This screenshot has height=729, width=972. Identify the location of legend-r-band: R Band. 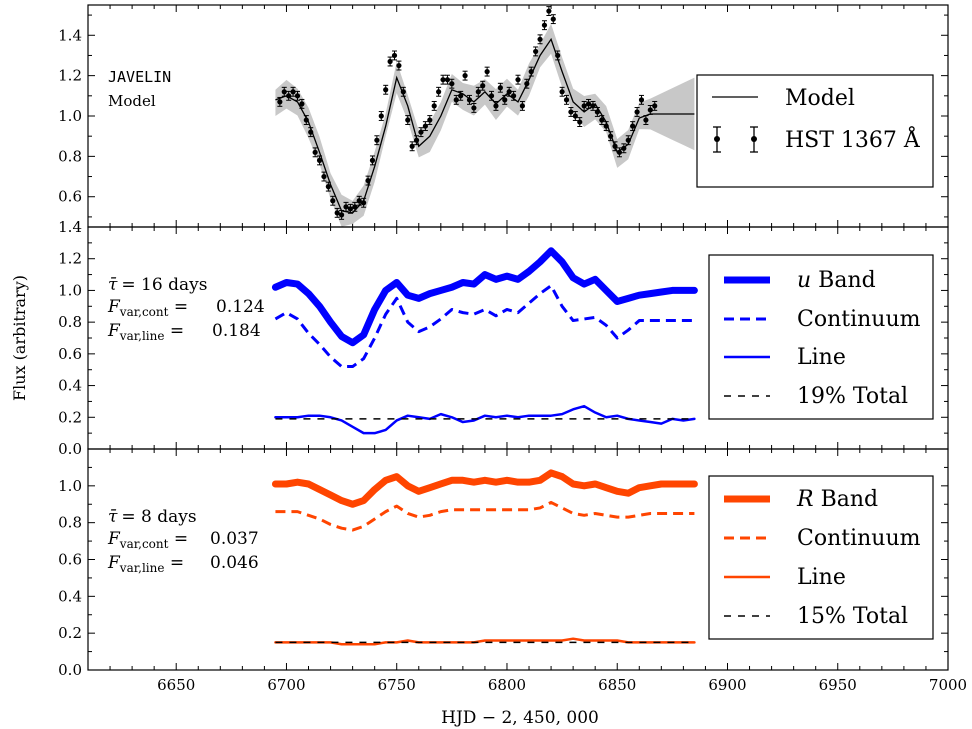
(837, 499).